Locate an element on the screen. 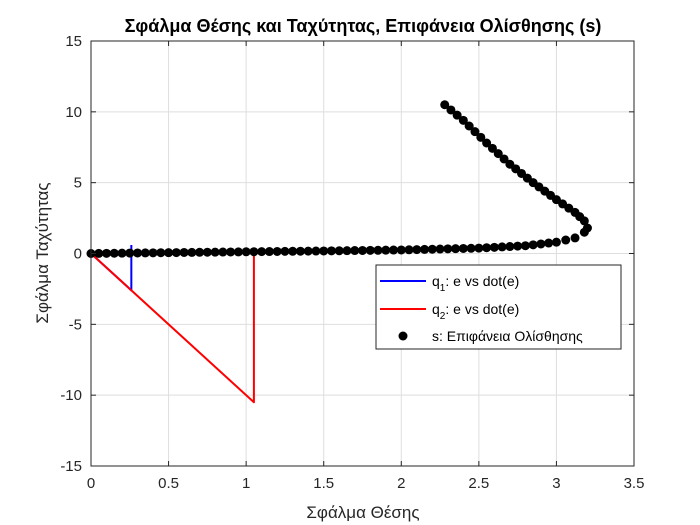 The image size is (700, 525). legend-q1-main: q is located at coordinates (436, 281).